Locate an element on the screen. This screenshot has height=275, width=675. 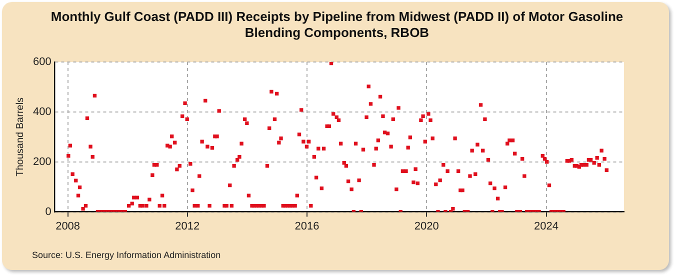
x-tick-label: 2024 is located at coordinates (546, 226).